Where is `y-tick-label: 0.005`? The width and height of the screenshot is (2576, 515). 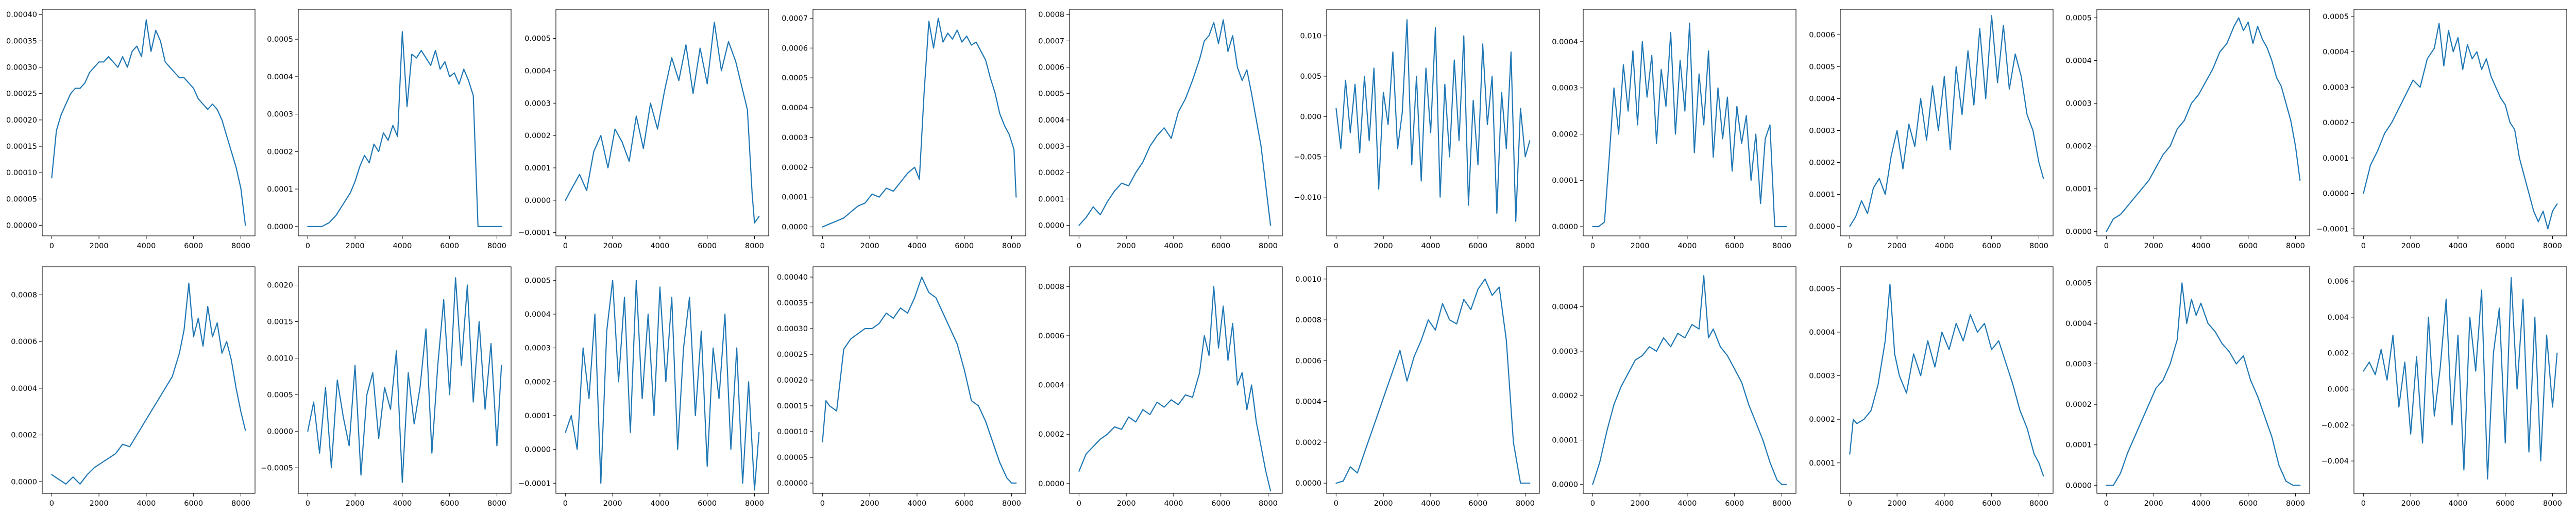 y-tick-label: 0.005 is located at coordinates (1310, 77).